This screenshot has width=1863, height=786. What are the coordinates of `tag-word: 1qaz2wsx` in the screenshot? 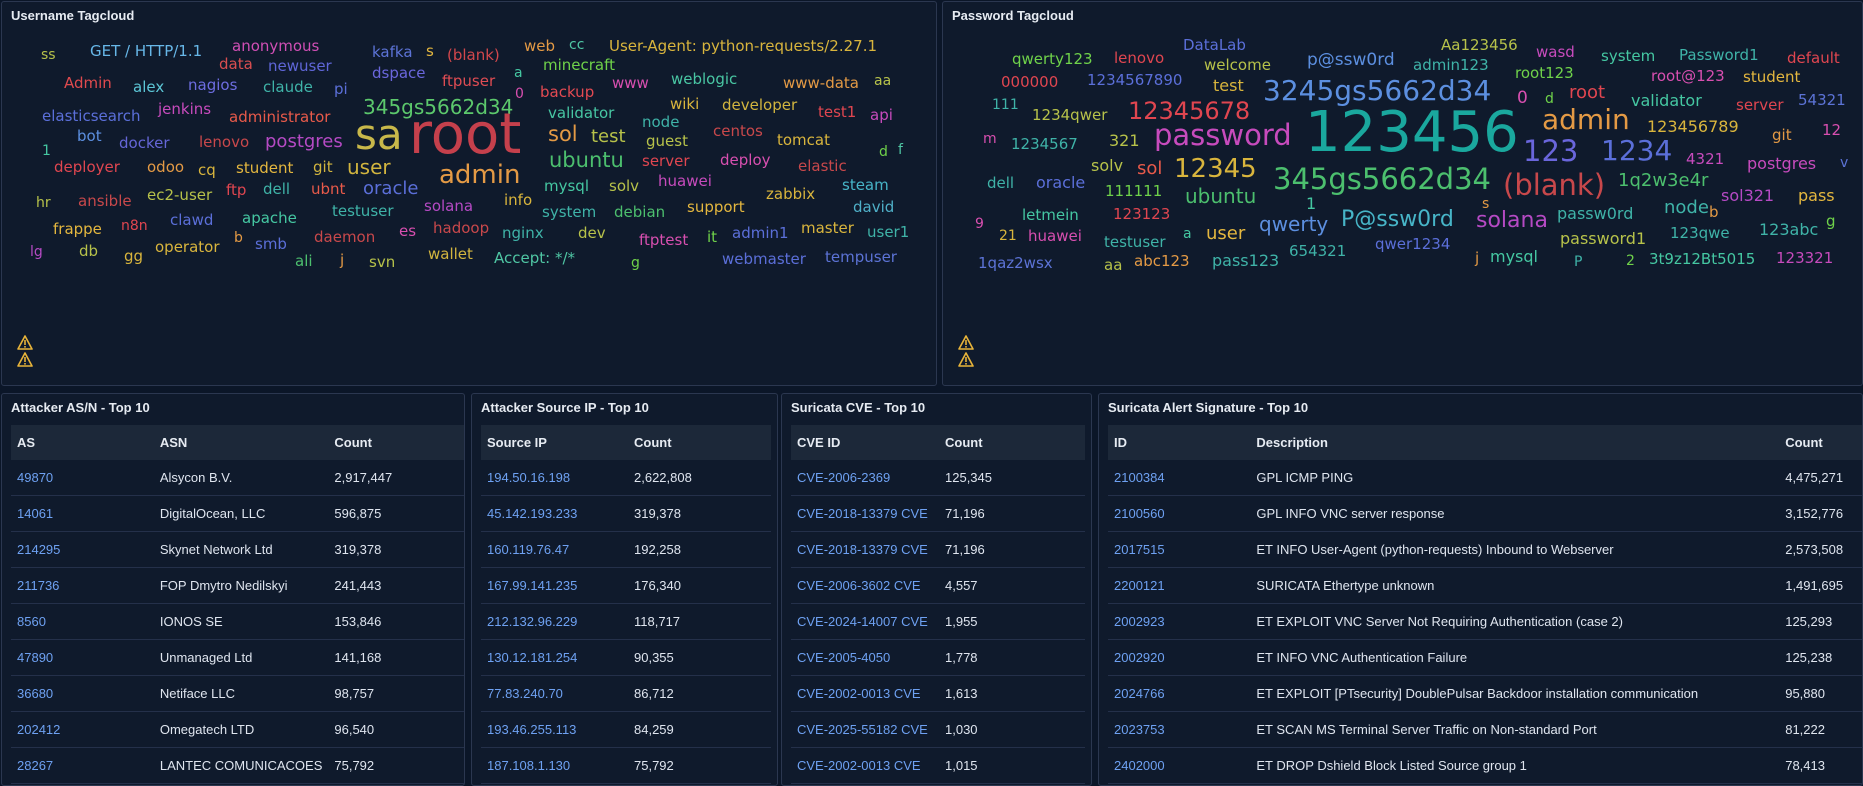 It's located at (1015, 263).